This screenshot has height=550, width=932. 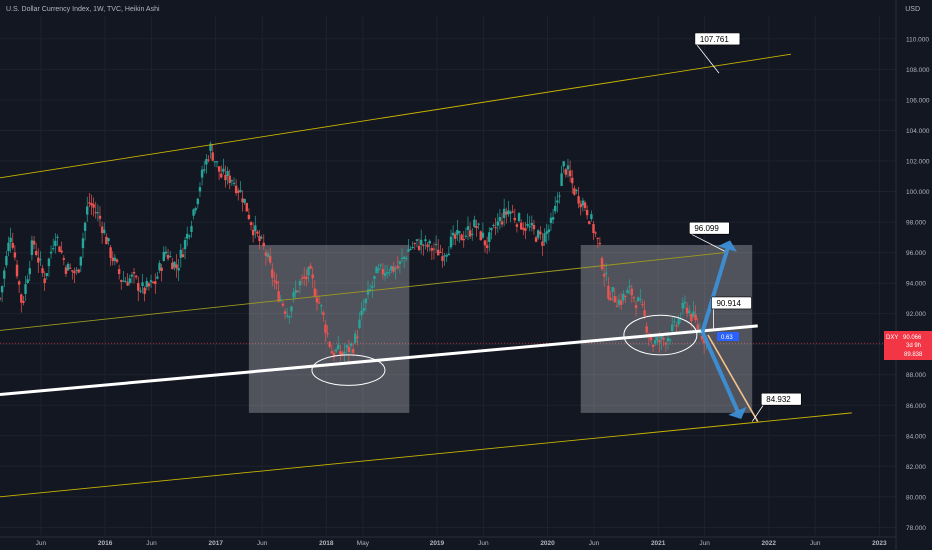 What do you see at coordinates (727, 338) in the screenshot?
I see `small-label-text: 0.63` at bounding box center [727, 338].